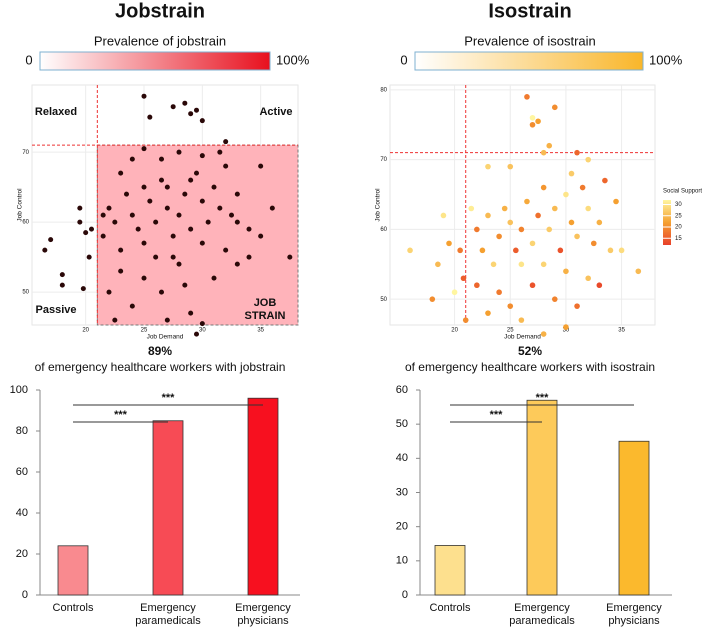 The image size is (708, 627). I want to click on colorbar, so click(529, 61).